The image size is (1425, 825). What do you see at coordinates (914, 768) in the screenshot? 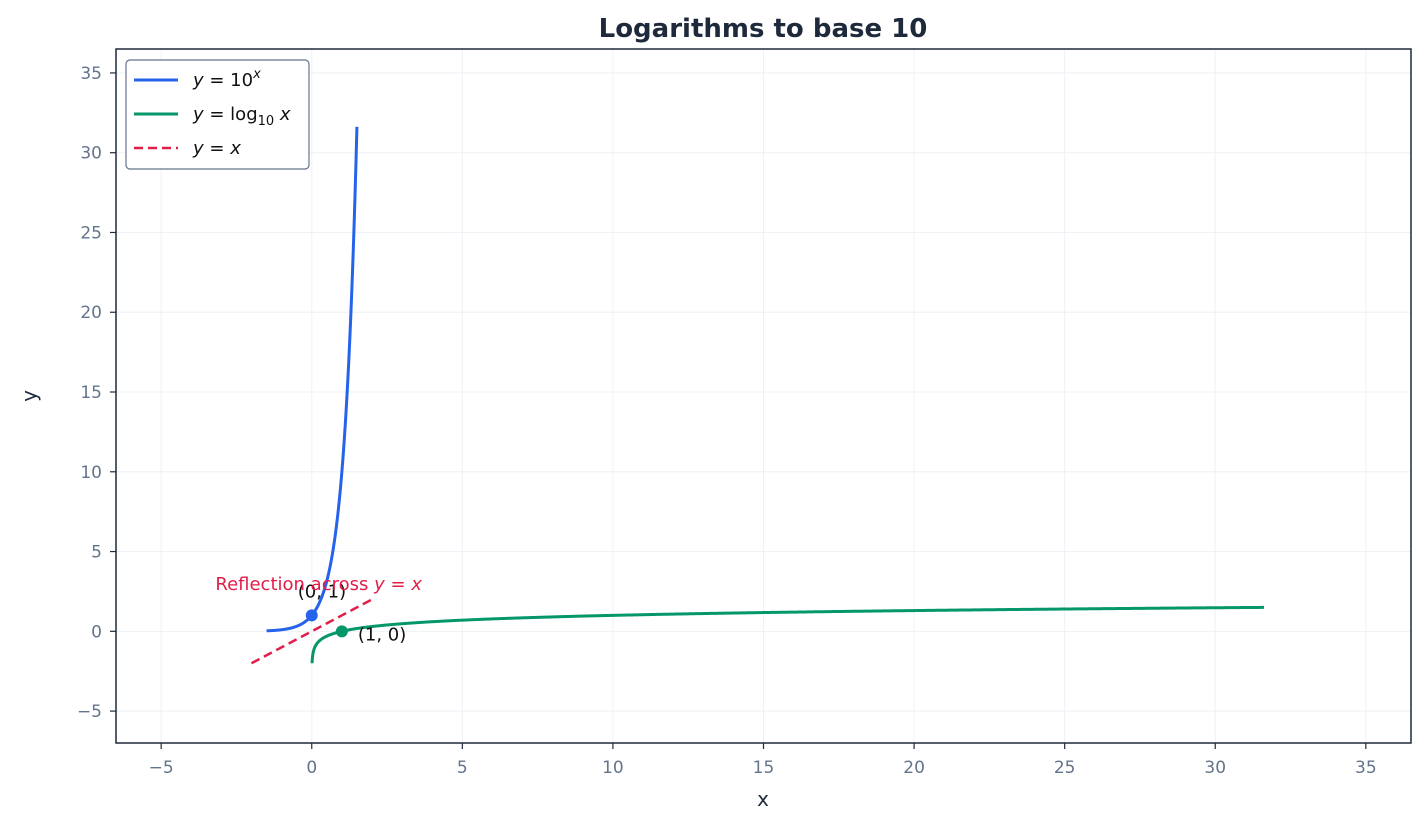
I see `x-tick-label: 20` at bounding box center [914, 768].